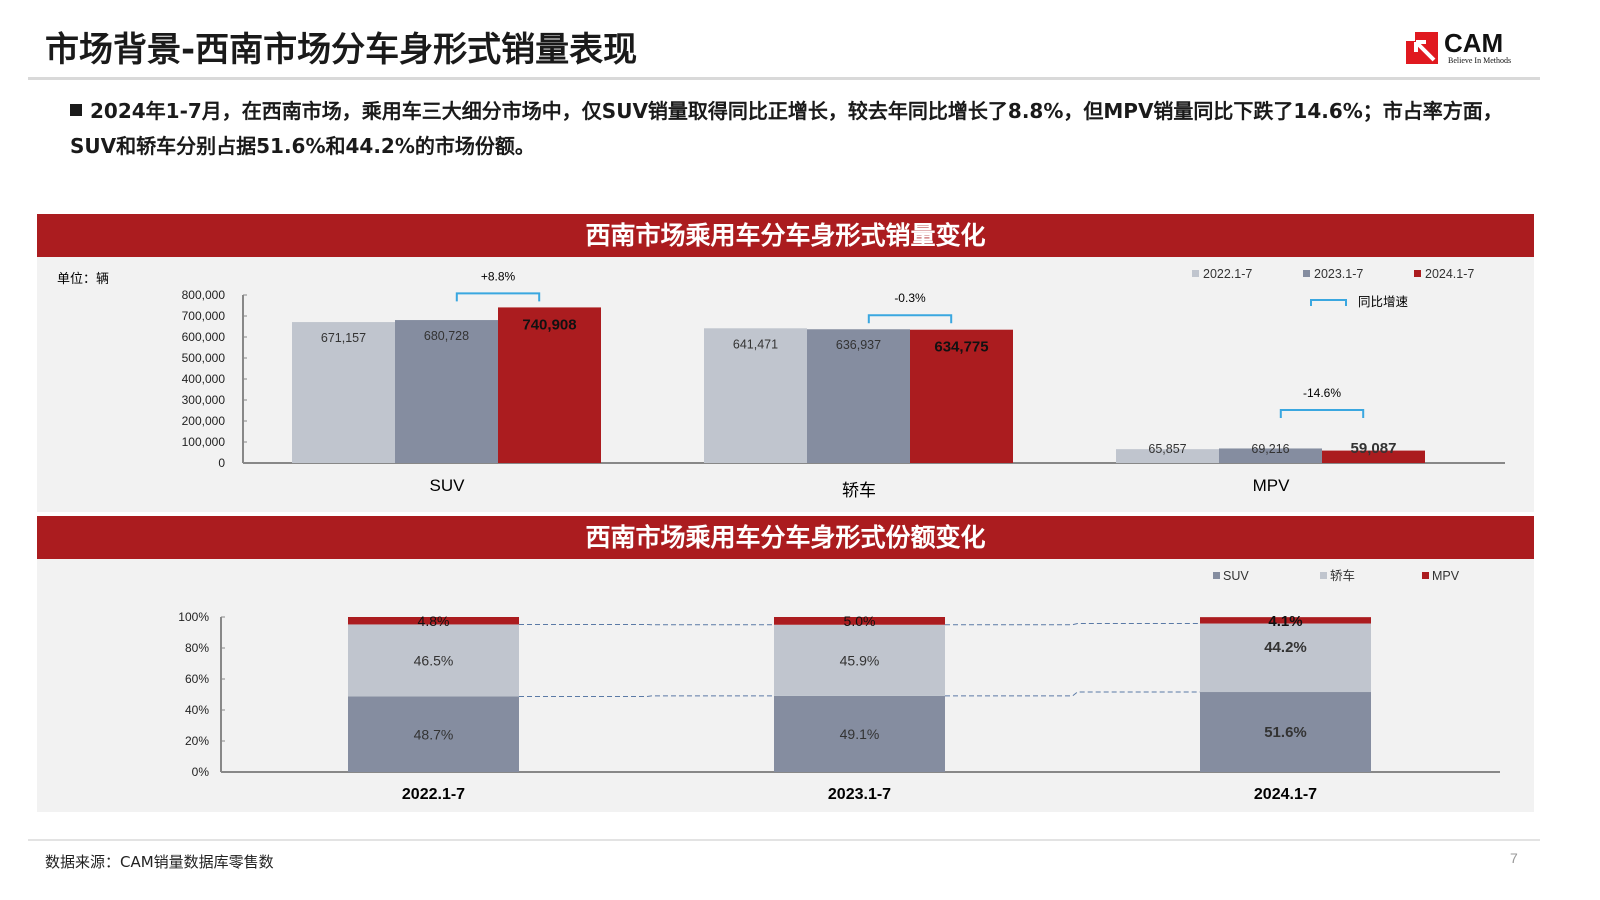 This screenshot has width=1600, height=900. What do you see at coordinates (1449, 274) in the screenshot?
I see `legend-label: 2024.1-7` at bounding box center [1449, 274].